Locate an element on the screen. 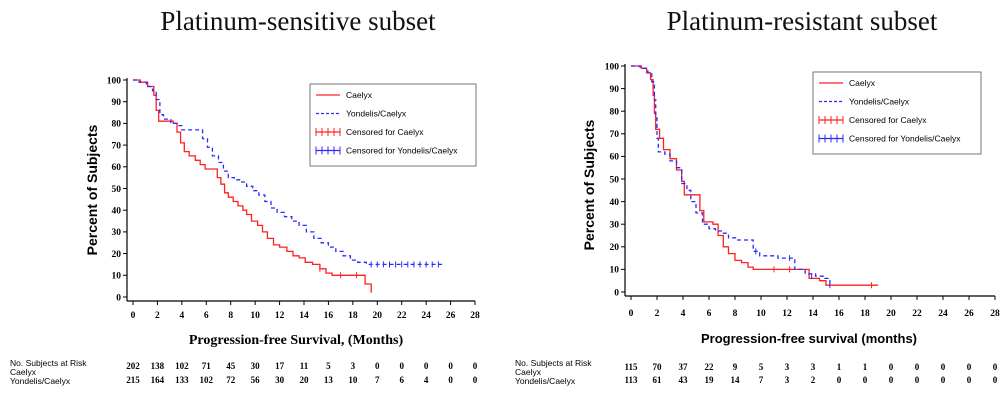 The image size is (1002, 393). x-axis-label: Progression-free survival (months) is located at coordinates (809, 338).